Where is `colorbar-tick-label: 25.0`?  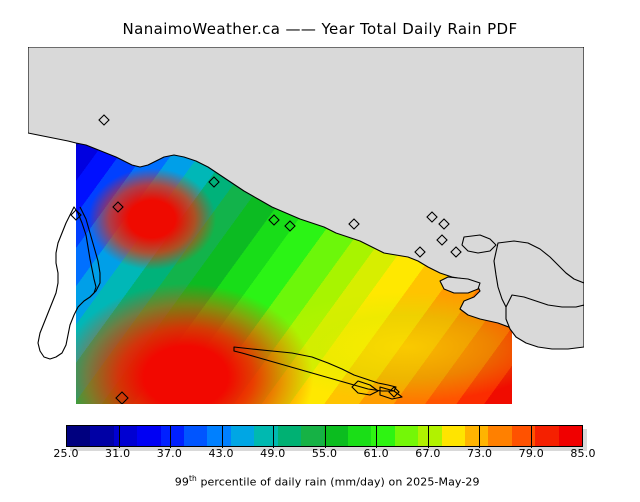 colorbar-tick-label: 25.0 is located at coordinates (66, 453).